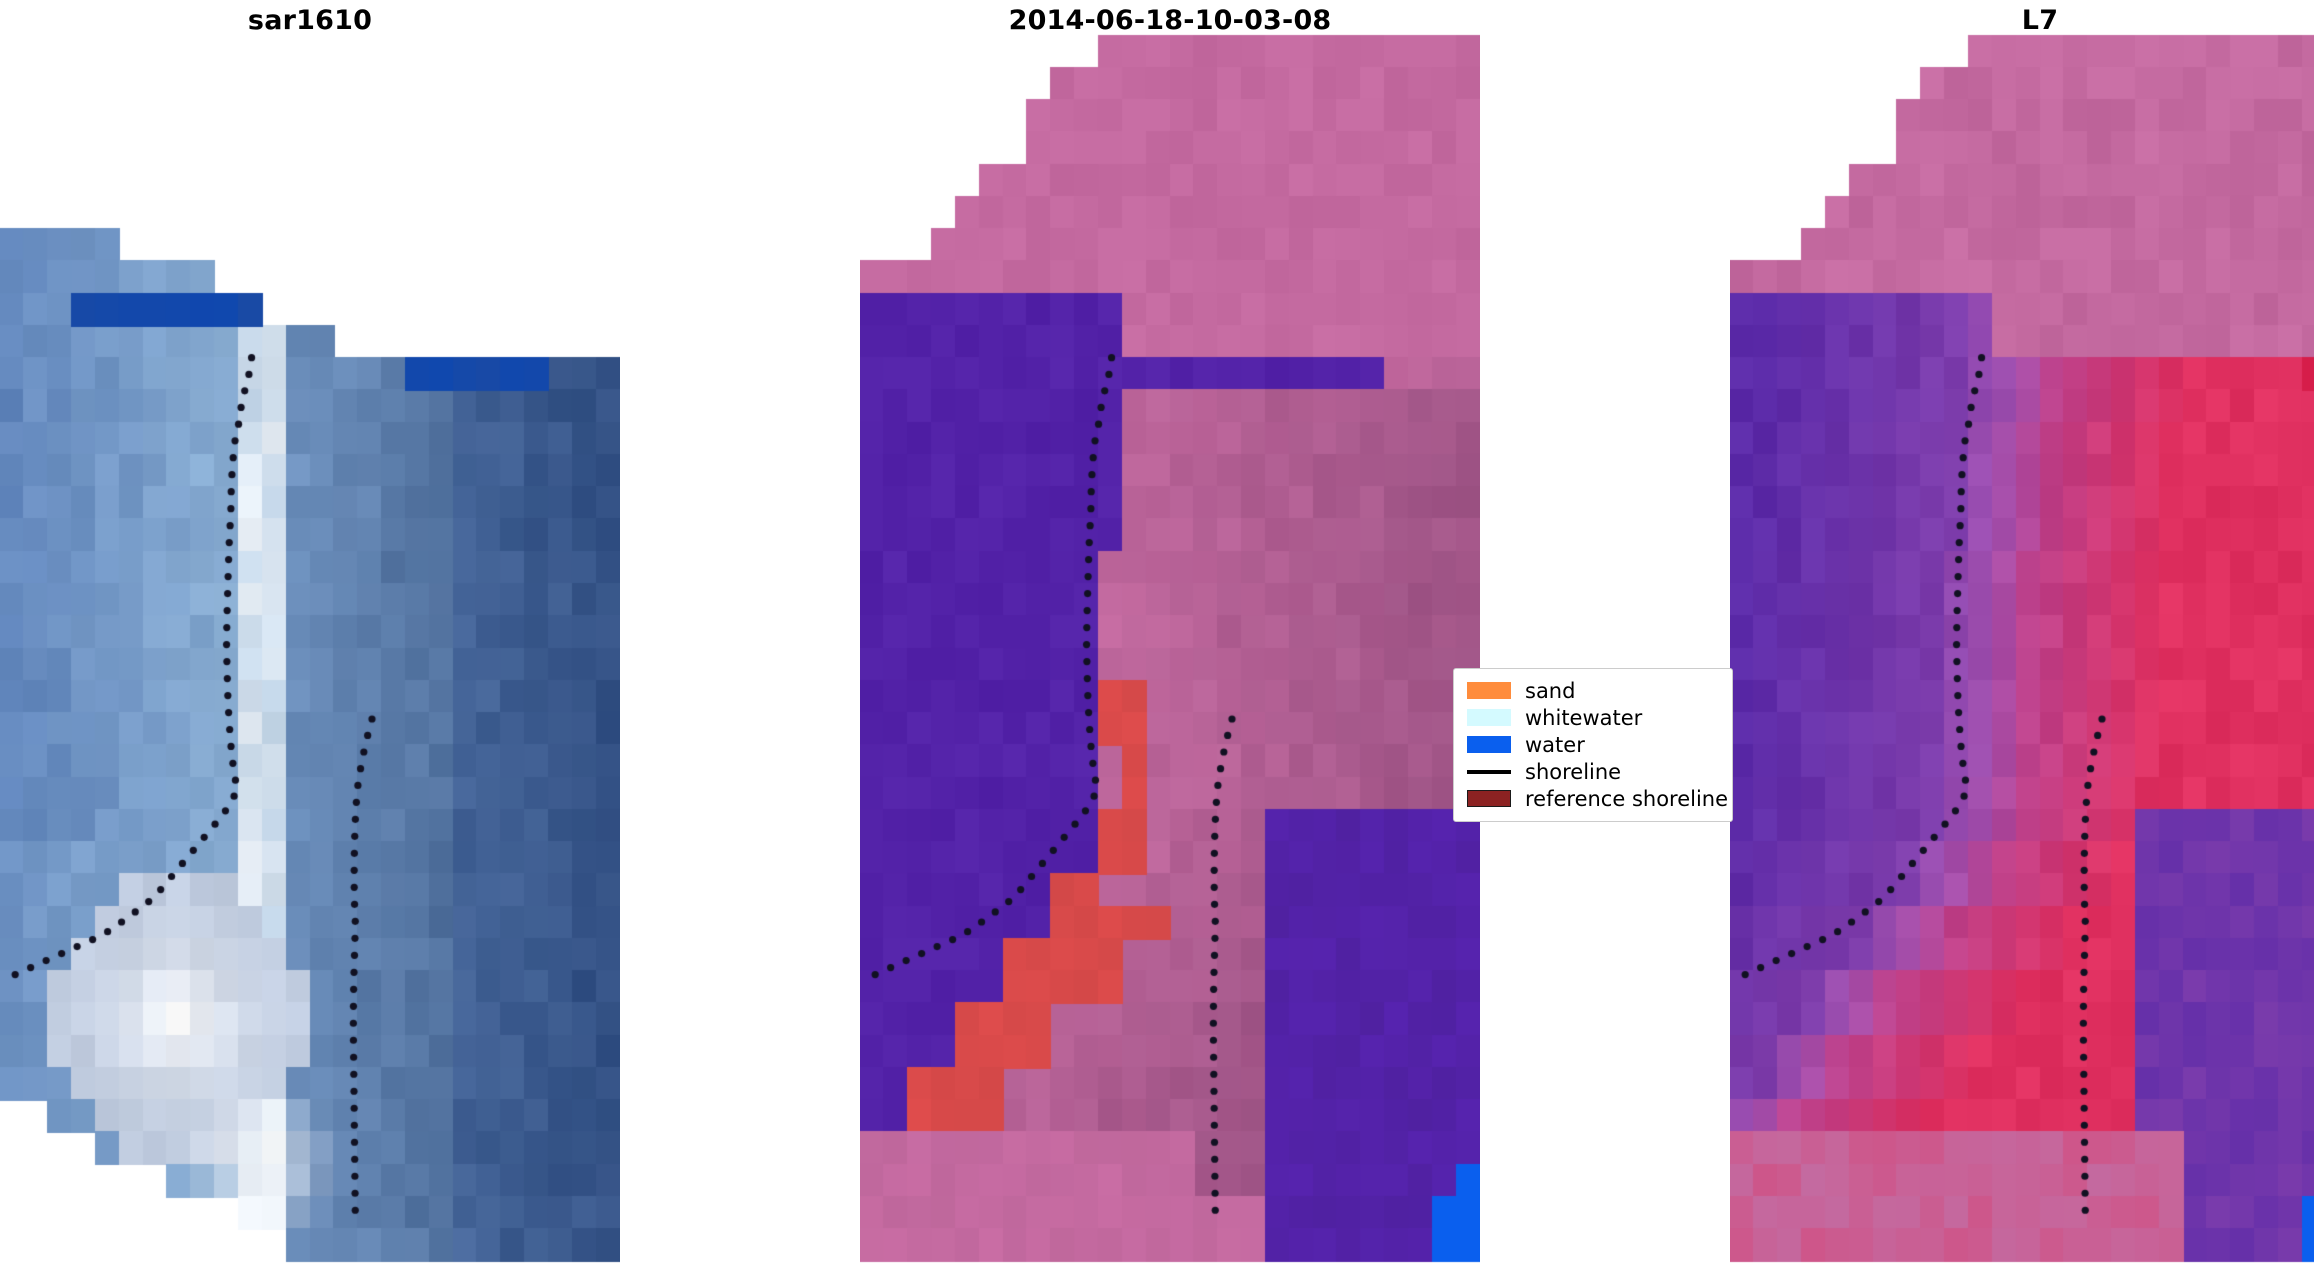  Describe the element at coordinates (1489, 717) in the screenshot. I see `legend-swatch-whitewater-icon` at that location.